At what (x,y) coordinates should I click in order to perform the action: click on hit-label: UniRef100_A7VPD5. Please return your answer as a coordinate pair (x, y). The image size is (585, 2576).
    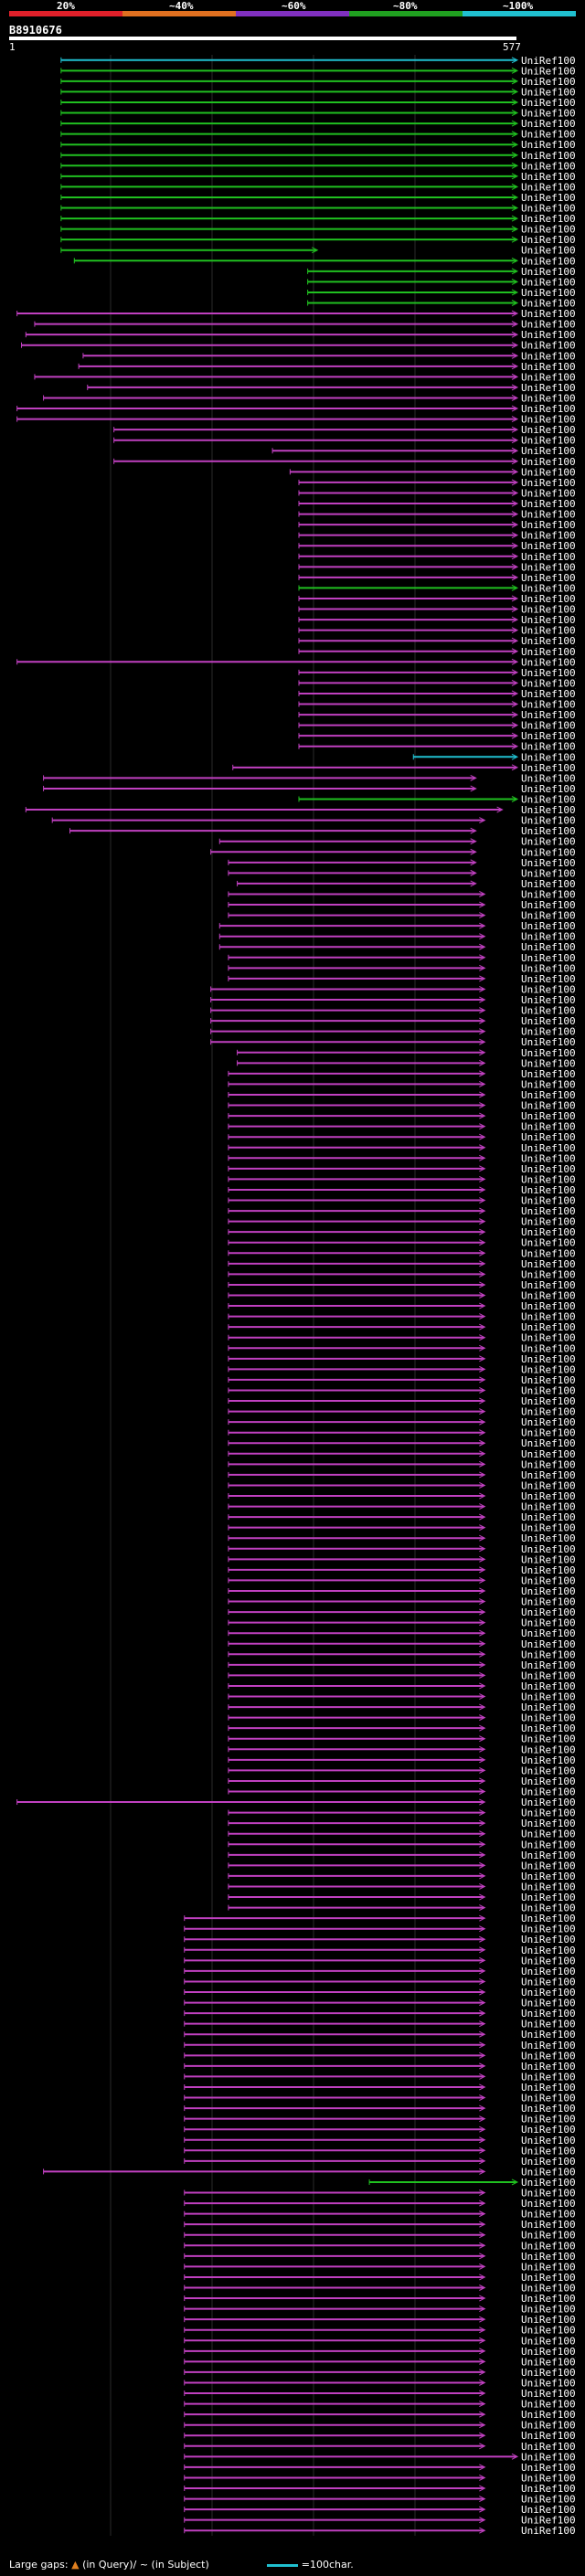
    Looking at the image, I should click on (548, 1369).